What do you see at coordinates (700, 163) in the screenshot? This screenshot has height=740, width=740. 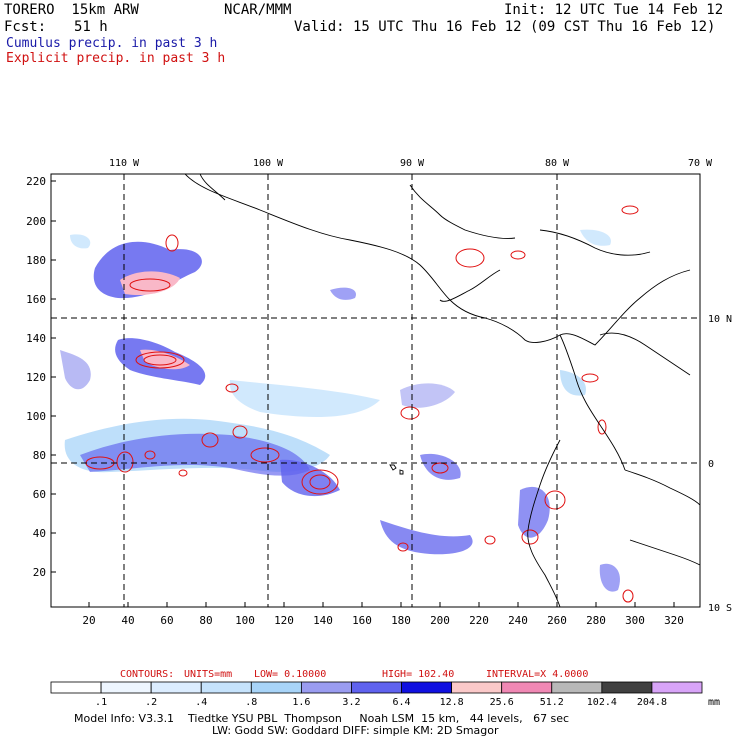 I see `lon-label: 70 W` at bounding box center [700, 163].